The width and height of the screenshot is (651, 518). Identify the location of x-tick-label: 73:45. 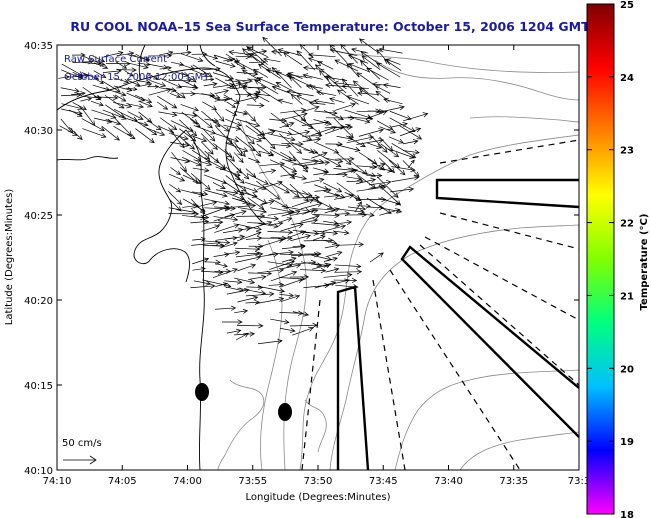
(383, 481).